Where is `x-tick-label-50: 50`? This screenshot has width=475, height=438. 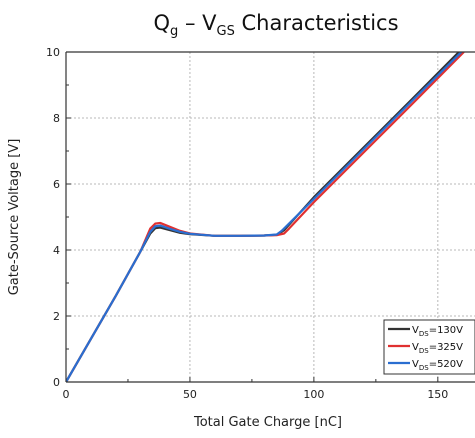
x-tick-label-50: 50 is located at coordinates (190, 394).